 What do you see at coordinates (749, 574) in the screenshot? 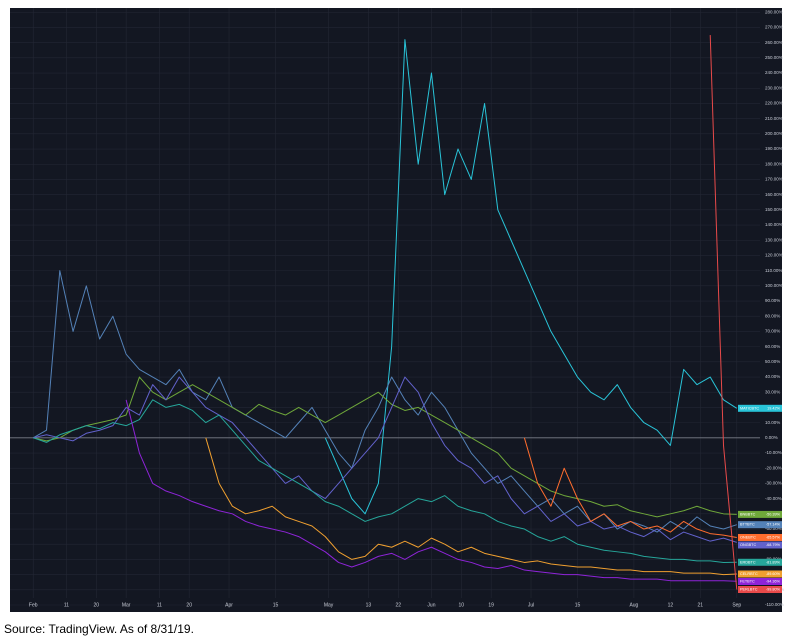
I see `legend-label: CELRBTC` at bounding box center [749, 574].